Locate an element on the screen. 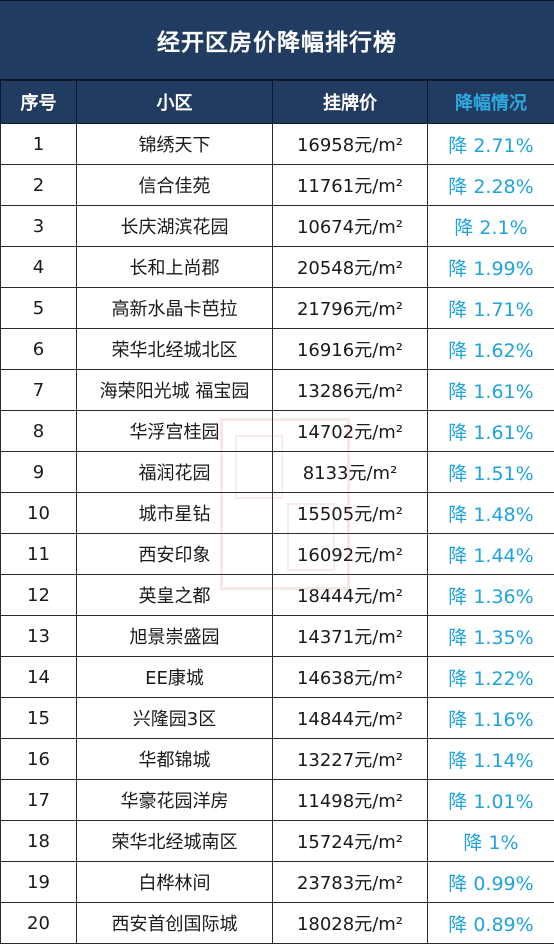 This screenshot has height=944, width=554. drop-cell: 降 1.14% is located at coordinates (491, 759).